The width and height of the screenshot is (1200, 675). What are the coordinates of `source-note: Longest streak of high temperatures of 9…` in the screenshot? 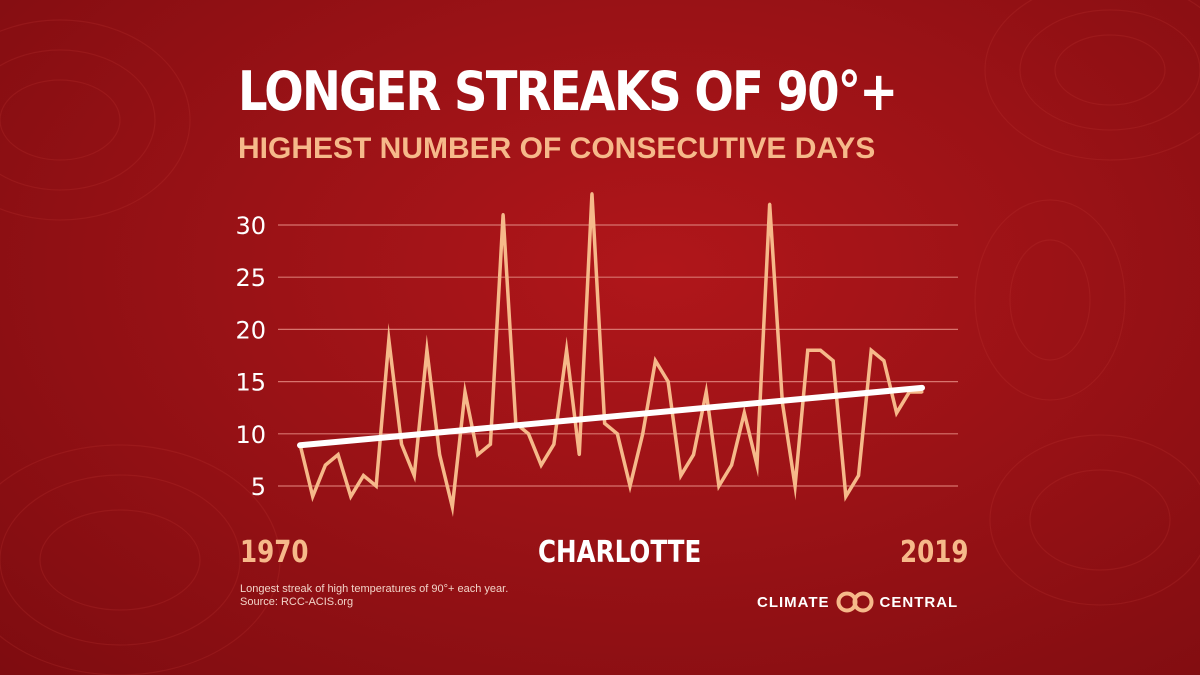 It's located at (374, 596).